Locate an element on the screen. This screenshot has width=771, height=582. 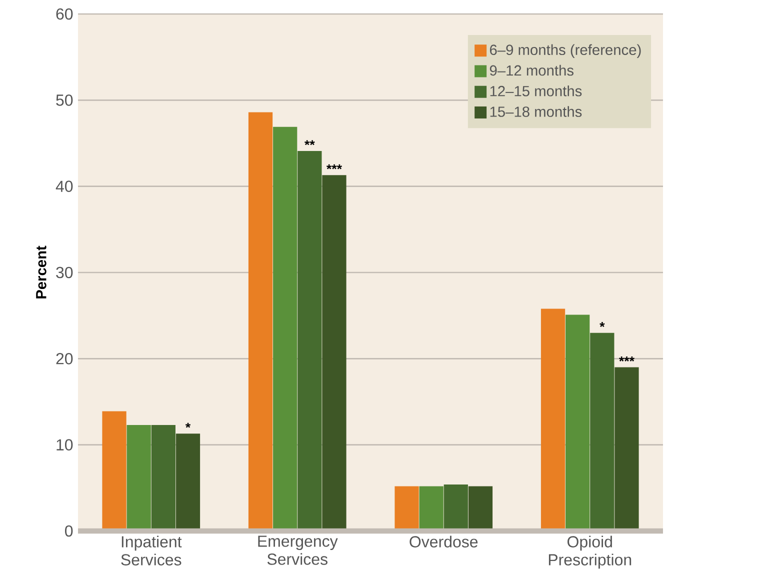
y-tick-label: 20 is located at coordinates (64, 358).